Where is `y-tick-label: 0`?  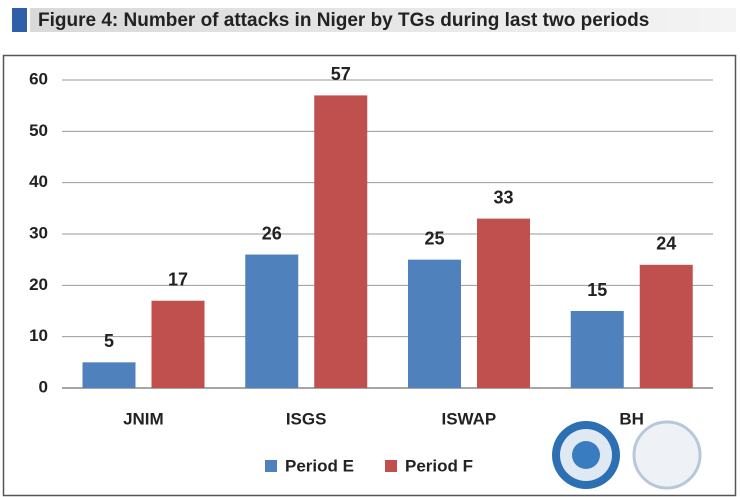 y-tick-label: 0 is located at coordinates (43, 386).